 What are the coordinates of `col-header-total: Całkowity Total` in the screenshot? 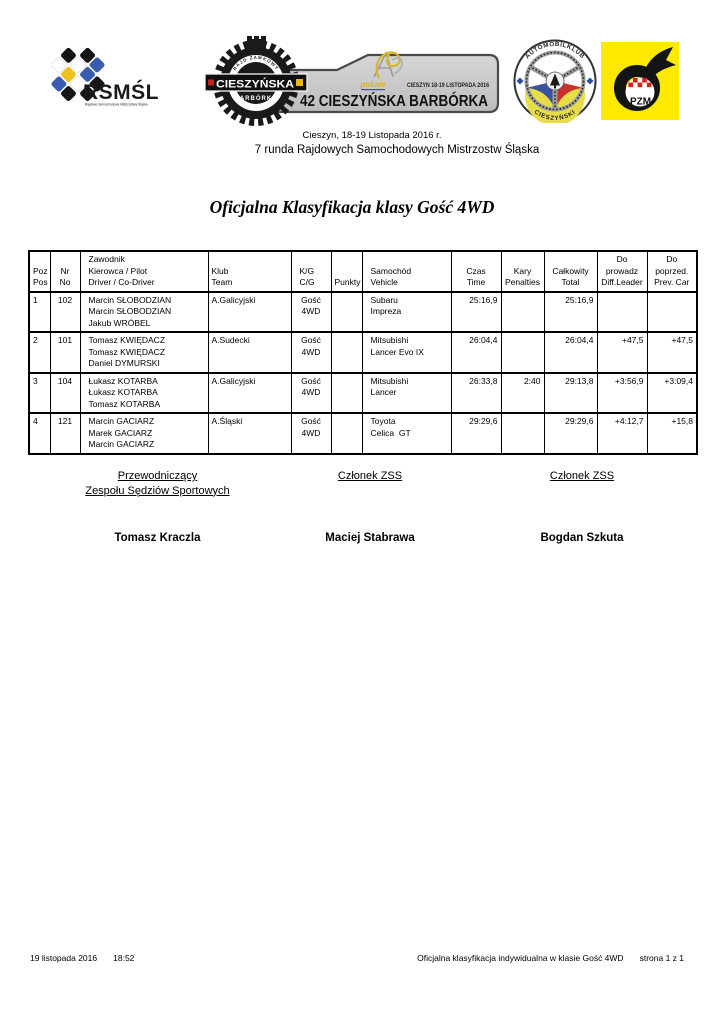 It's located at (570, 271).